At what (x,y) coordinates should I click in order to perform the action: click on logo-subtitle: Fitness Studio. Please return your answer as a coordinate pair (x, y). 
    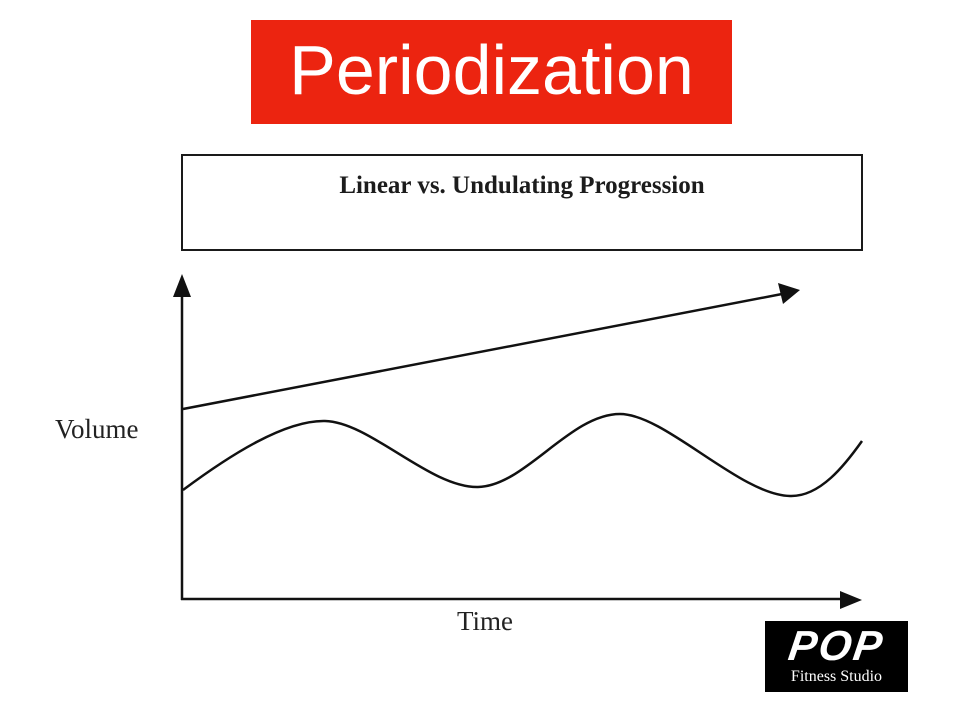
    Looking at the image, I should click on (836, 676).